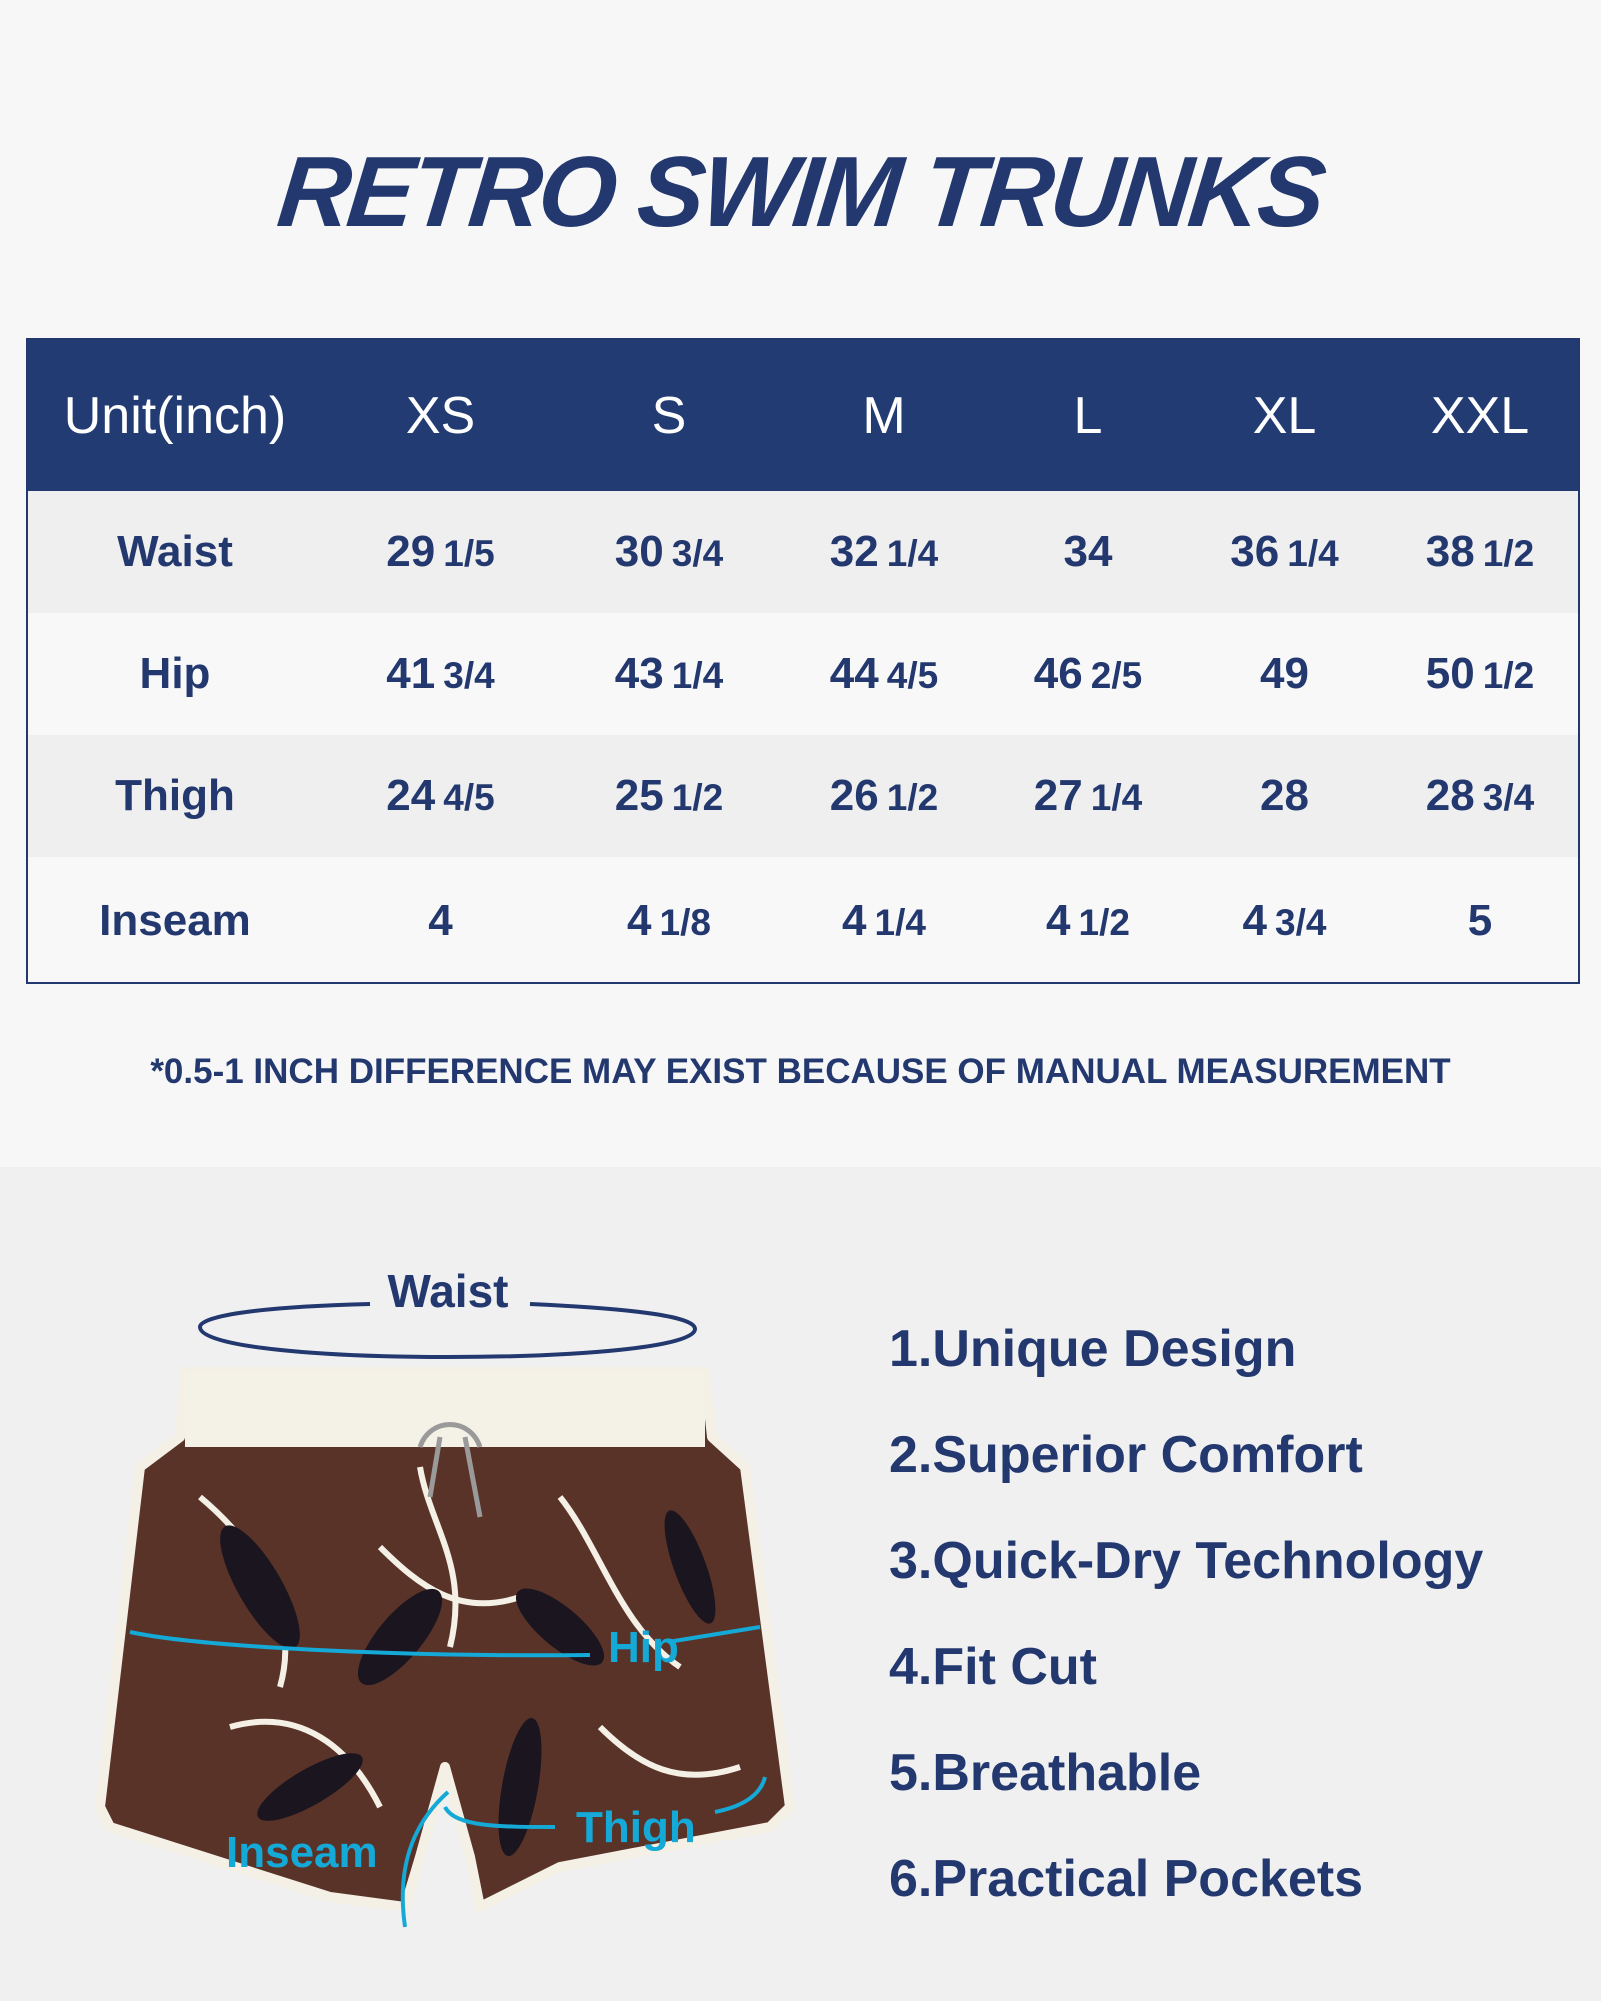  What do you see at coordinates (1088, 674) in the screenshot?
I see `table-cell: 46 2/5` at bounding box center [1088, 674].